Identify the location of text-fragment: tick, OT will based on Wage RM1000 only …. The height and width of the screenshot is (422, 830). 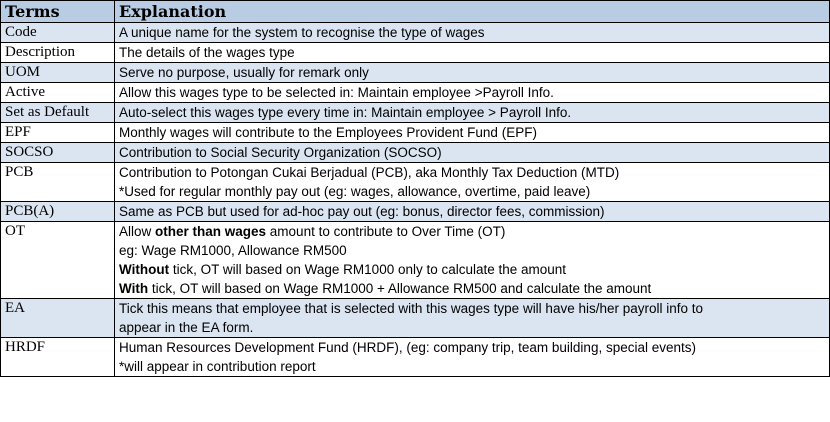
(368, 269).